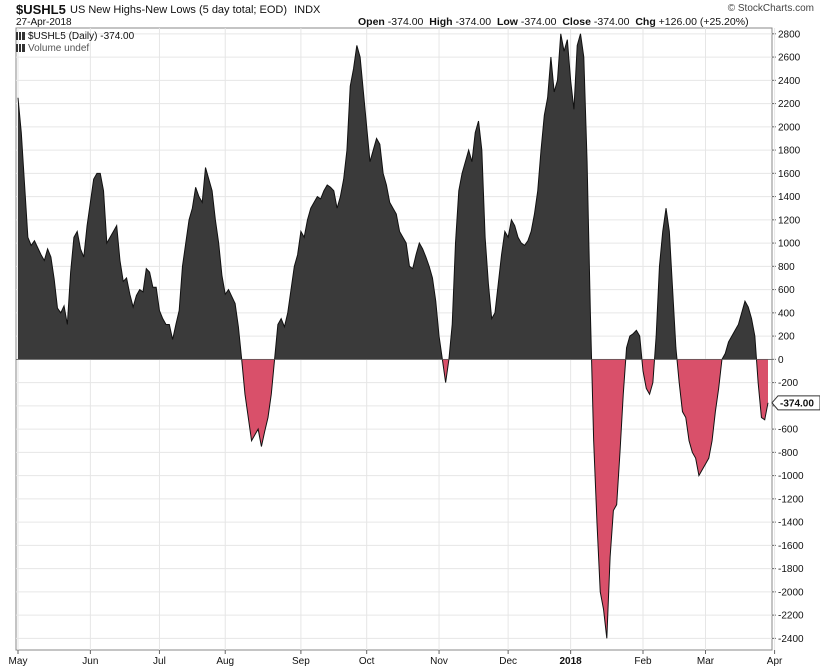 The height and width of the screenshot is (668, 820). Describe the element at coordinates (538, 22) in the screenshot. I see `low-value: -374.00` at that location.